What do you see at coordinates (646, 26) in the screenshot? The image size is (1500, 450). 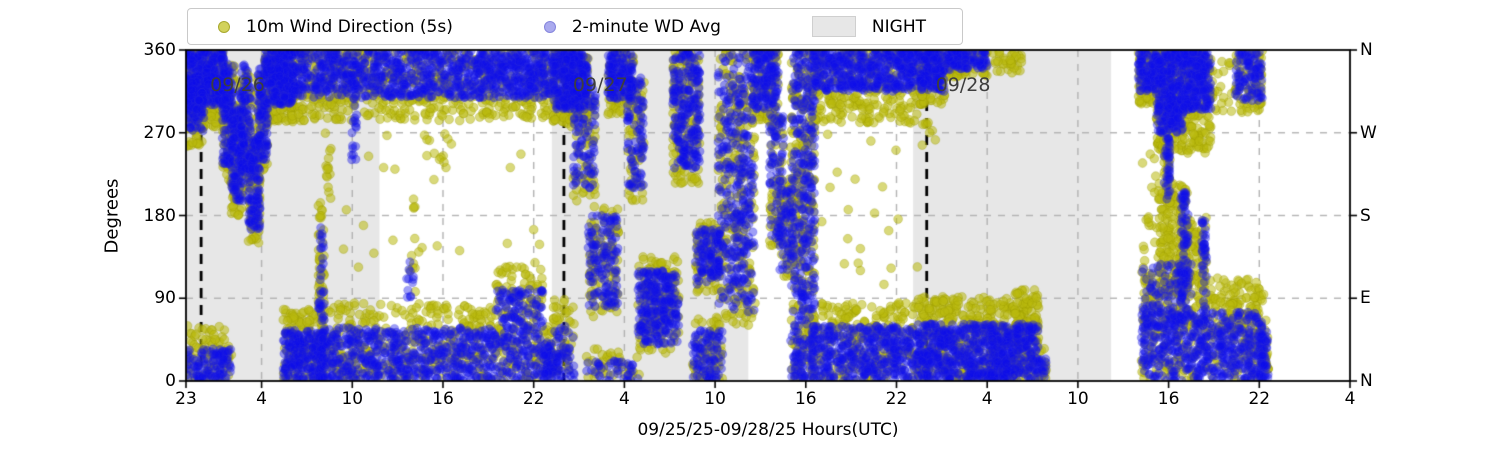 I see `legend-label: 2-minute WD Avg` at bounding box center [646, 26].